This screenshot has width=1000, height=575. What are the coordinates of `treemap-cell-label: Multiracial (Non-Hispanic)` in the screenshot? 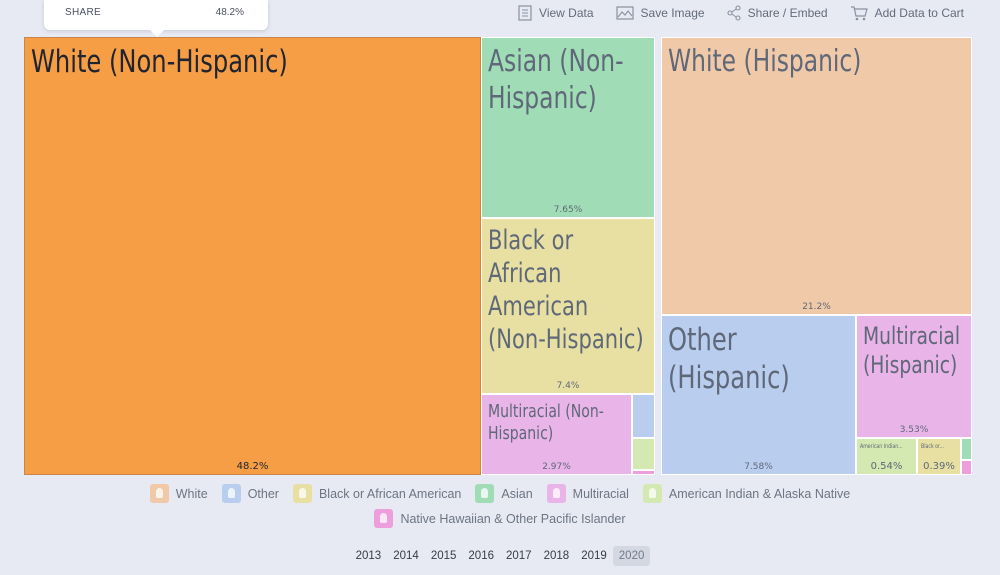 It's located at (546, 422).